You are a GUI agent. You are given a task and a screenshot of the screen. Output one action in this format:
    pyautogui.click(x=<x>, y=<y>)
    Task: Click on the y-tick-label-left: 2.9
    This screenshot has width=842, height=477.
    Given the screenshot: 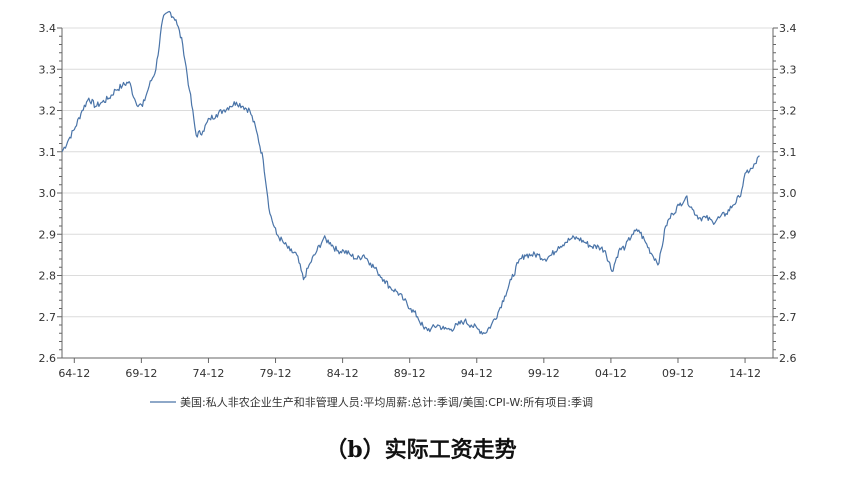 What is the action you would take?
    pyautogui.click(x=48, y=234)
    